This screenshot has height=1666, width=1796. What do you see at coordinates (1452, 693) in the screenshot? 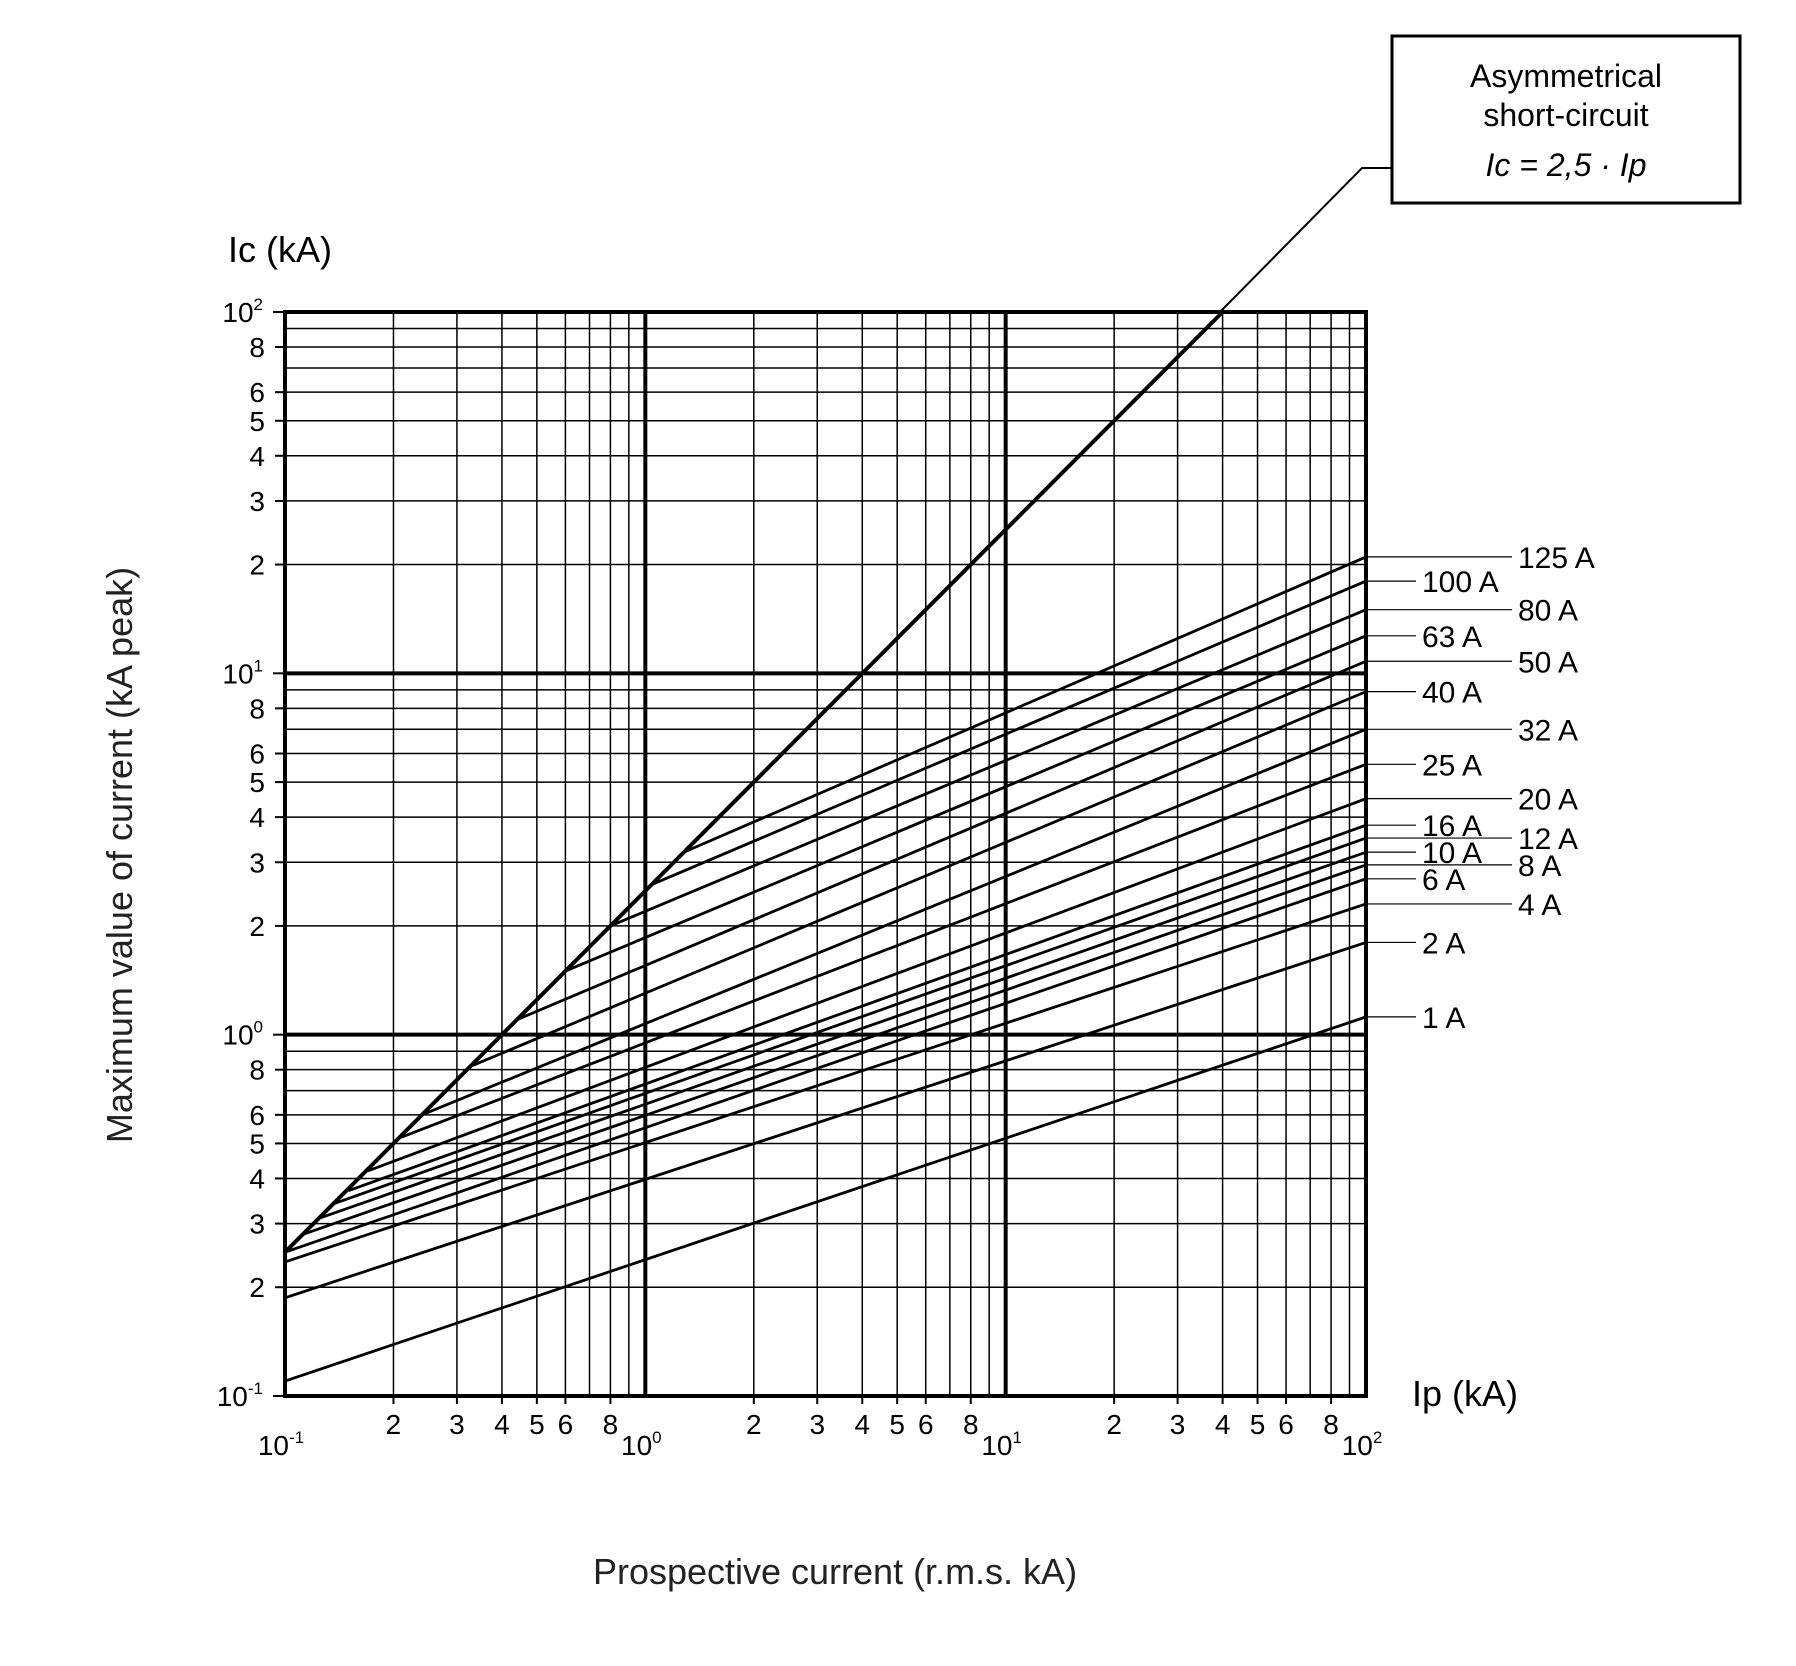
I see `series-label: 40 A` at bounding box center [1452, 693].